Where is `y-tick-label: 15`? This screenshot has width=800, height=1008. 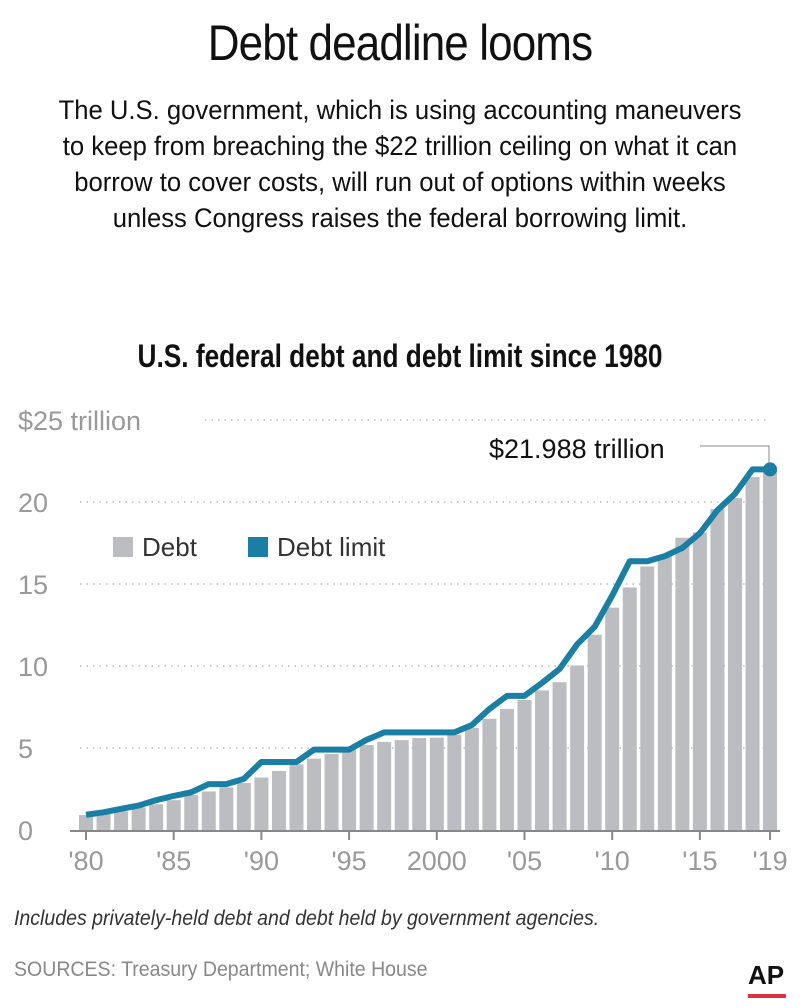
y-tick-label: 15 is located at coordinates (33, 585).